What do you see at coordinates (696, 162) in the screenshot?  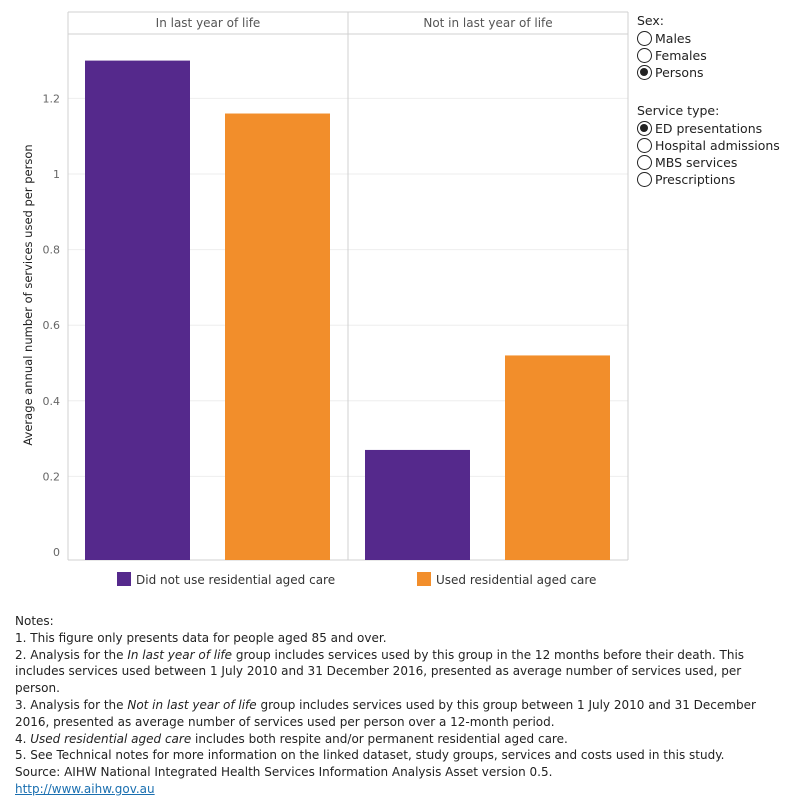 I see `radio-label: MBS services` at bounding box center [696, 162].